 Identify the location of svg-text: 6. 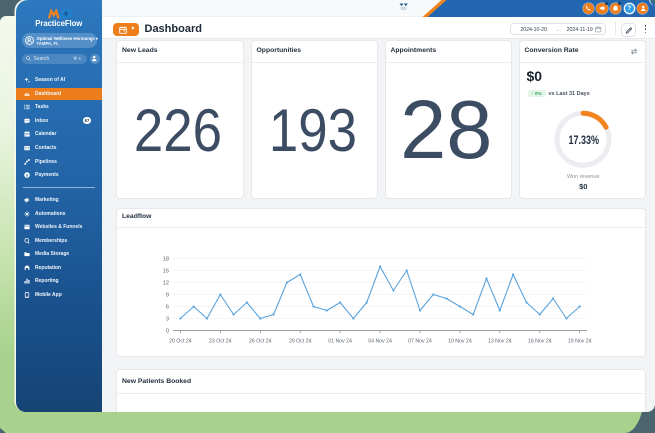
(167, 307).